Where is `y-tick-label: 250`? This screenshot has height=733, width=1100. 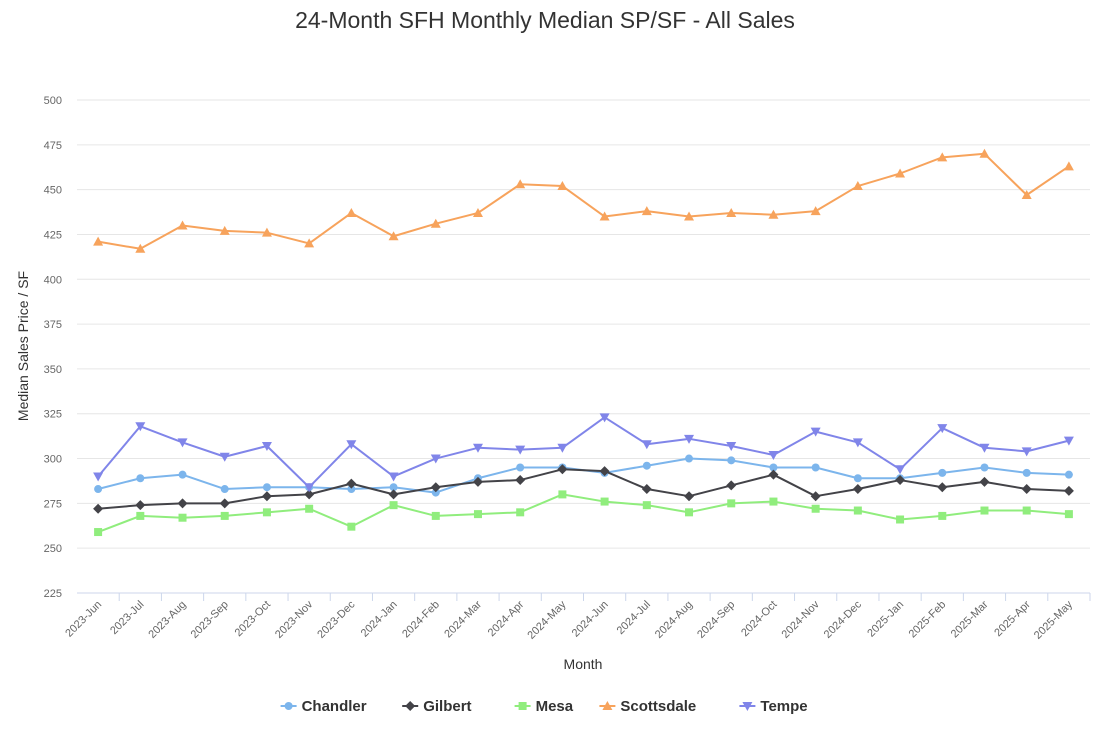
y-tick-label: 250 is located at coordinates (53, 549).